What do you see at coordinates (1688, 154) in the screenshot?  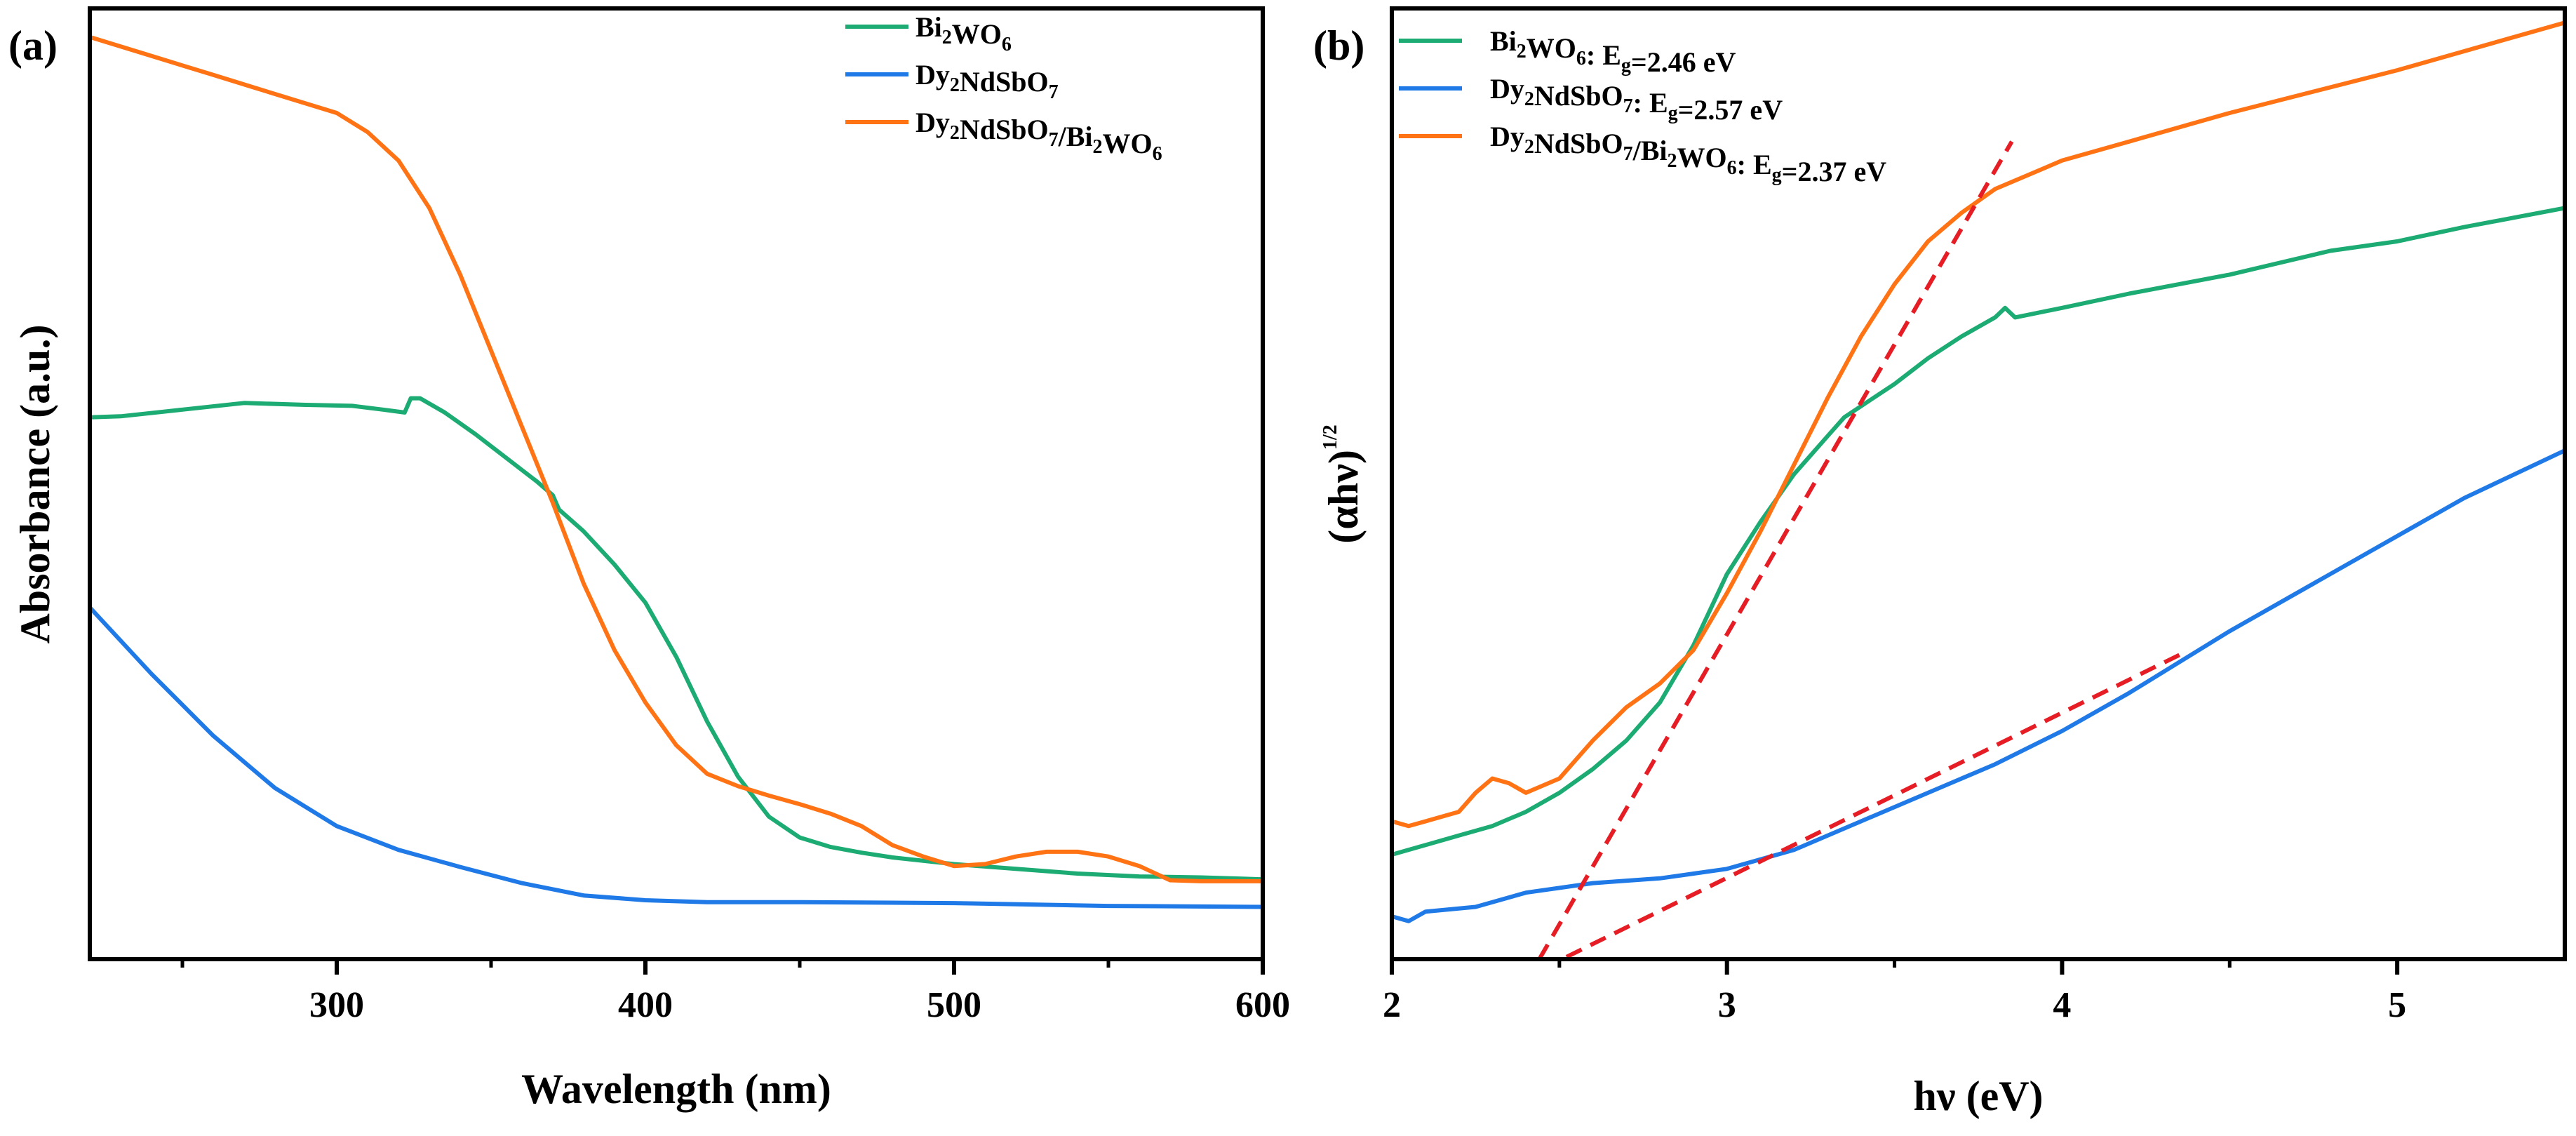 I see `panel-b-legend-label-composite: Dy2NdSbO7/Bi2WO6: Eg=2.37 eV` at bounding box center [1688, 154].